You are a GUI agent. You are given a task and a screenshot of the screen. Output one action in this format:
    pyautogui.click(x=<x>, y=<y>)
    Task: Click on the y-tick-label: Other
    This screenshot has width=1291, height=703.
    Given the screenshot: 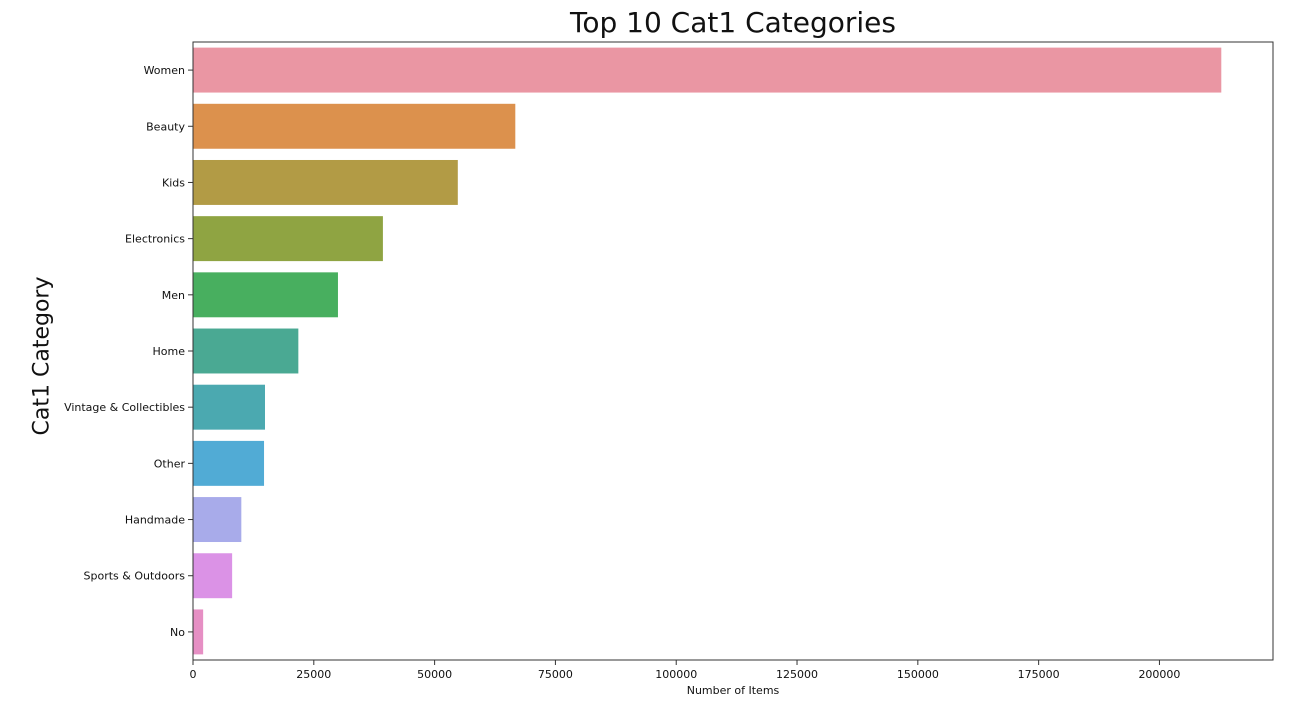 What is the action you would take?
    pyautogui.click(x=170, y=463)
    